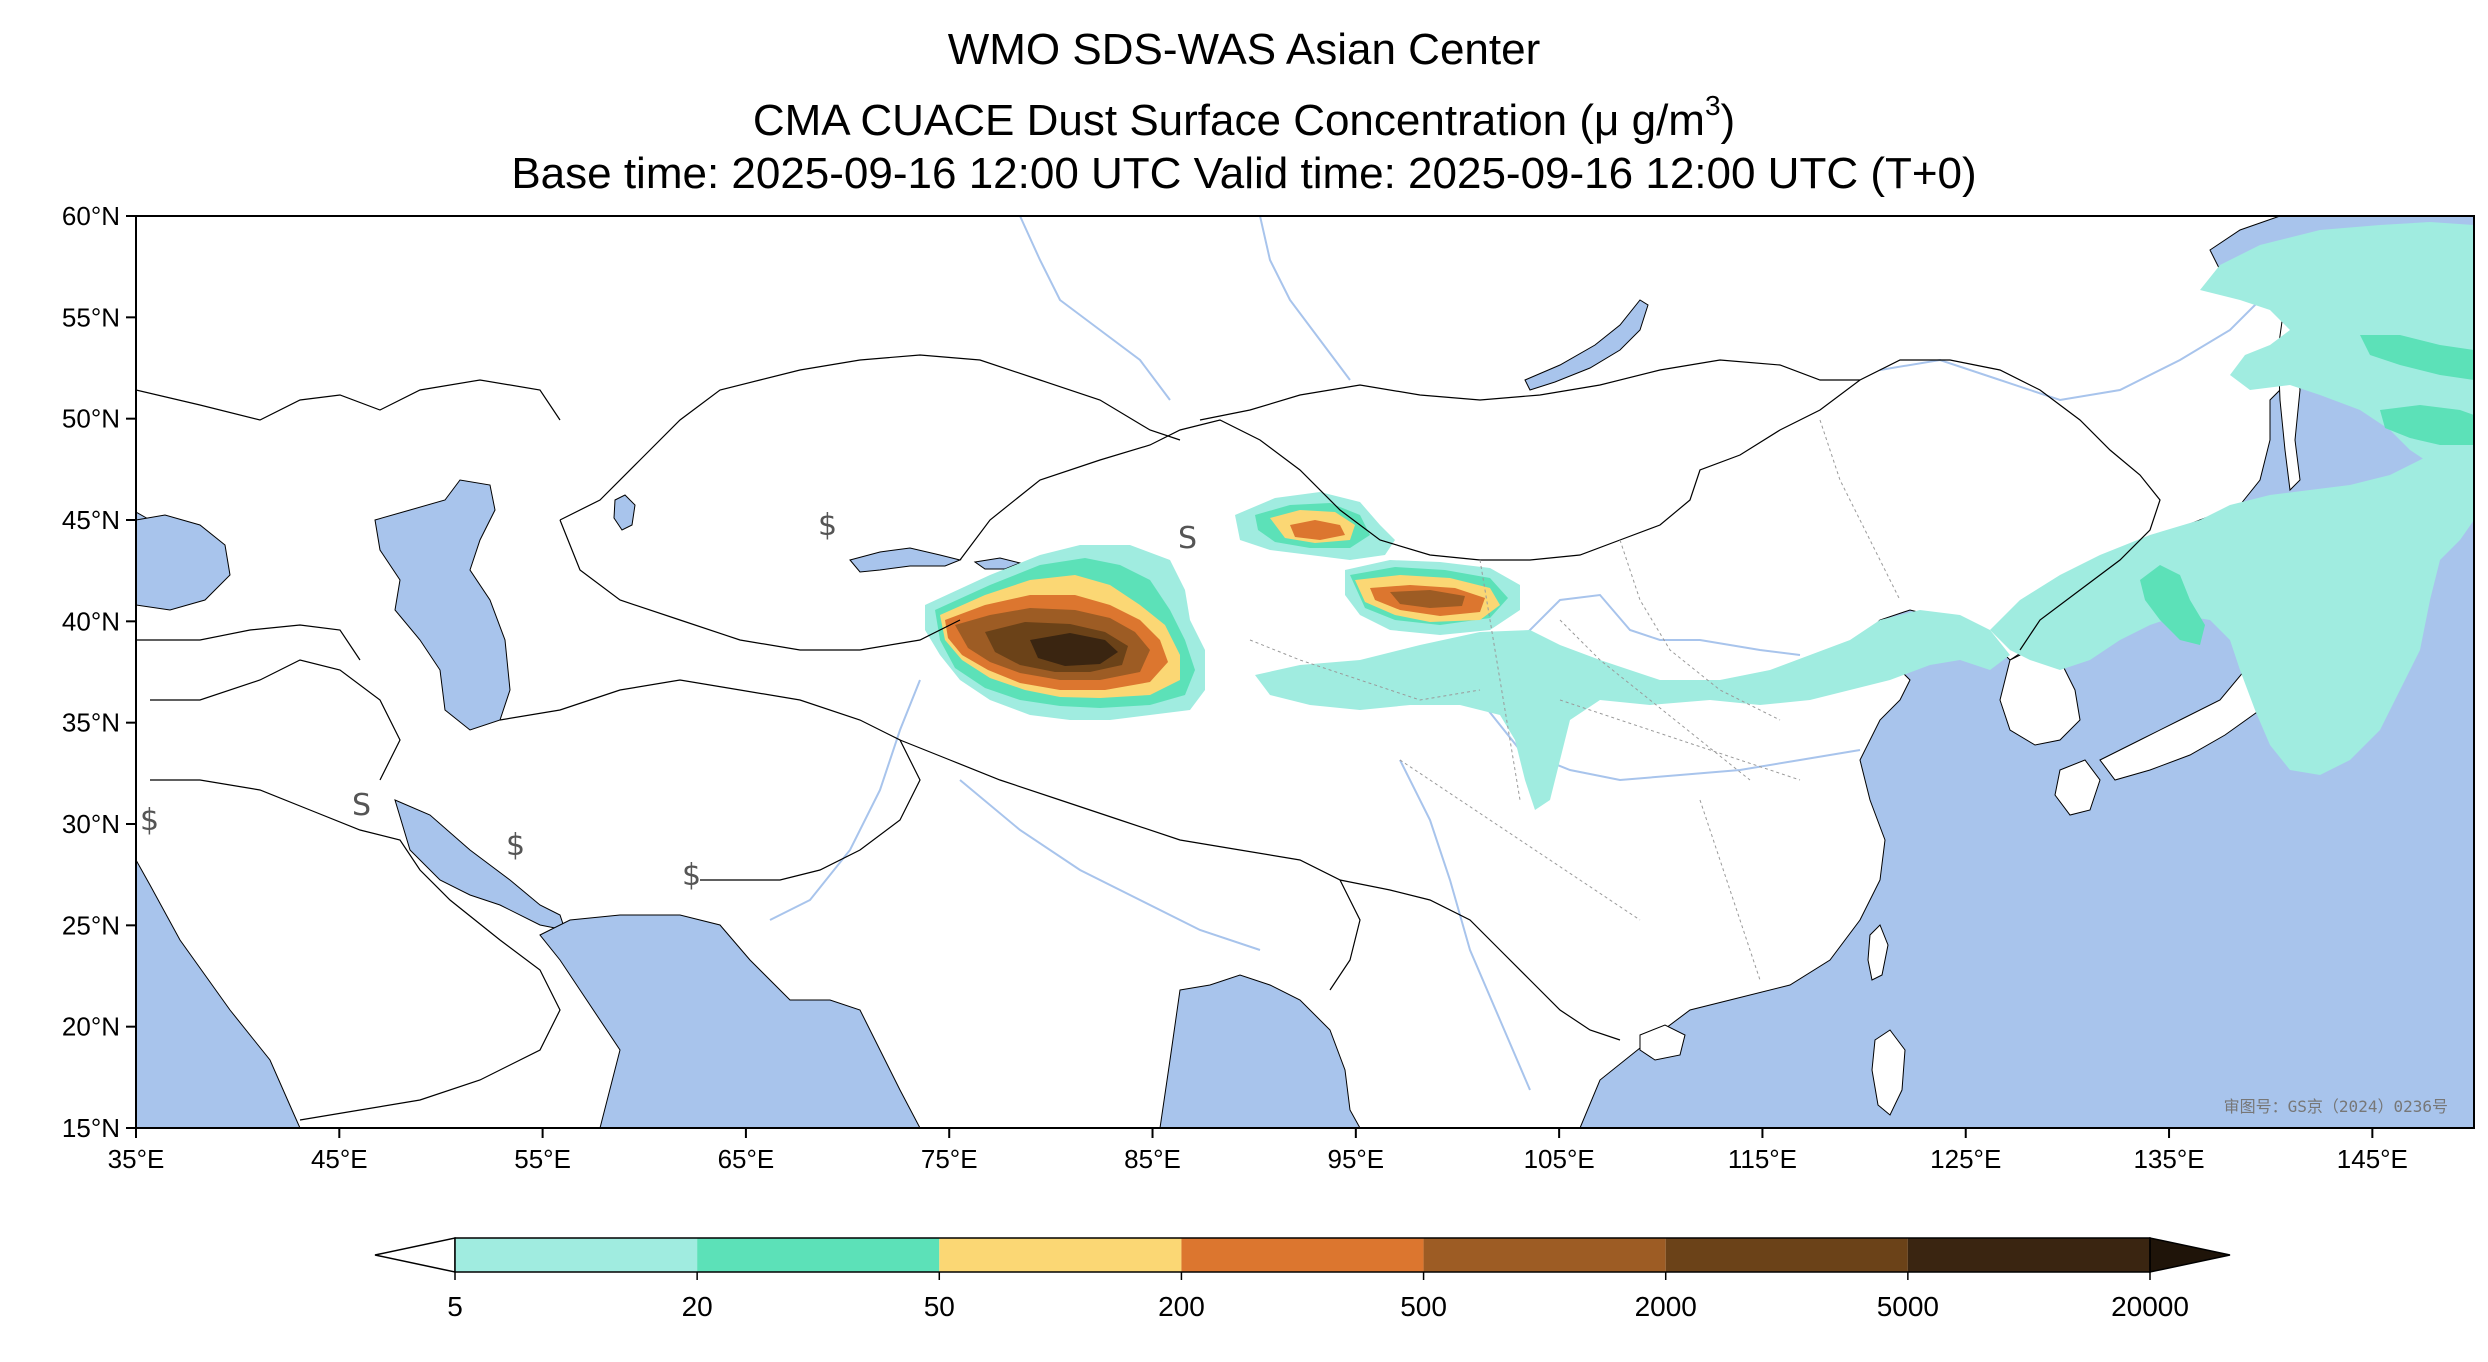 The width and height of the screenshot is (2488, 1362). What do you see at coordinates (2077, 787) in the screenshot?
I see `kyushu` at bounding box center [2077, 787].